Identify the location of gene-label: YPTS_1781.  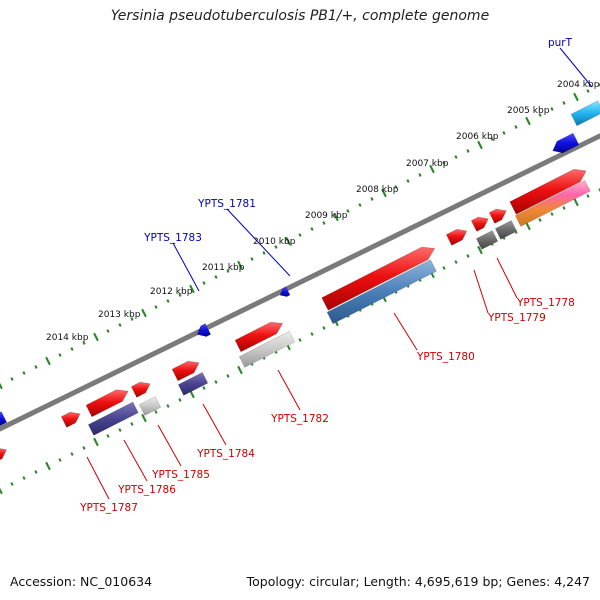
(226, 204).